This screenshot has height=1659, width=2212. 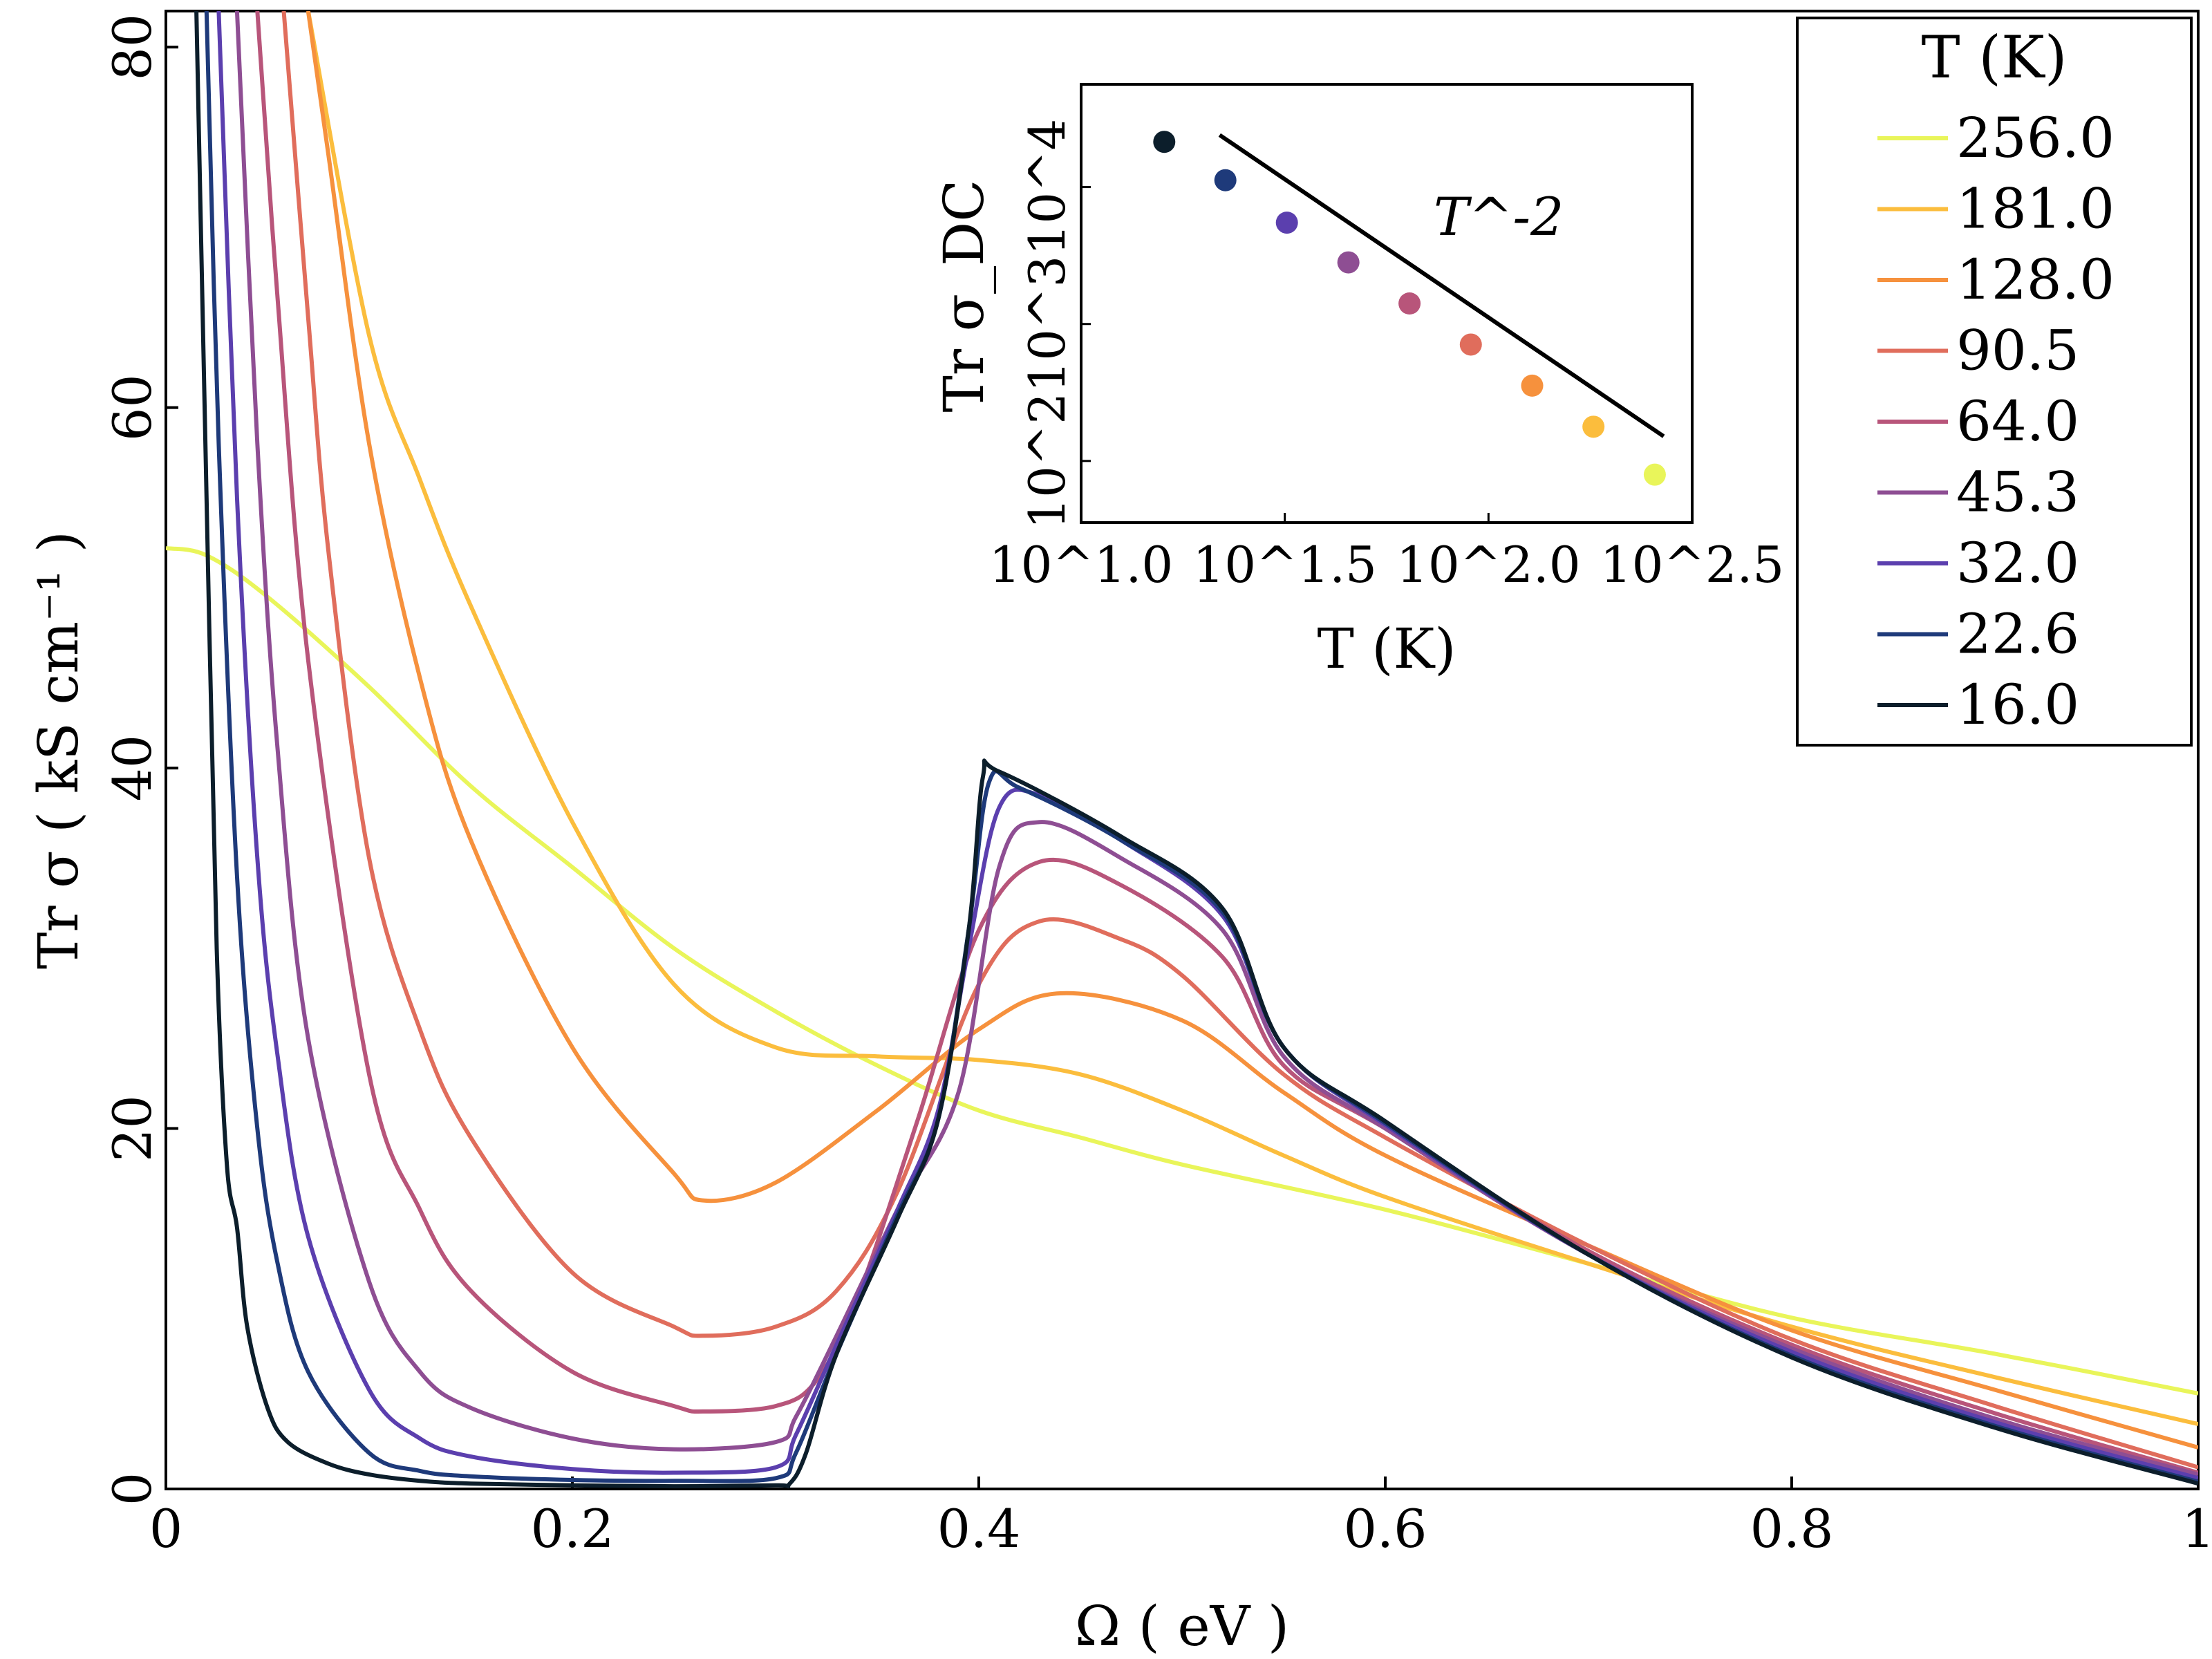 I want to click on inset-y-tick-label: 10^4, so click(x=1047, y=187).